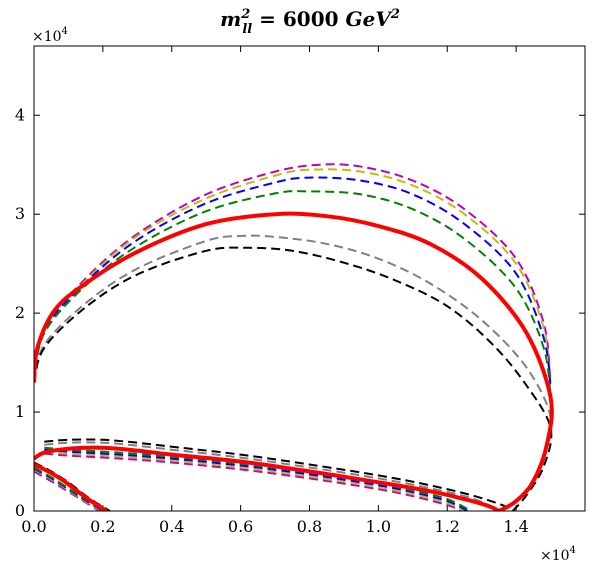 The image size is (602, 580). What do you see at coordinates (171, 526) in the screenshot?
I see `x-tick-label-2: 0.4` at bounding box center [171, 526].